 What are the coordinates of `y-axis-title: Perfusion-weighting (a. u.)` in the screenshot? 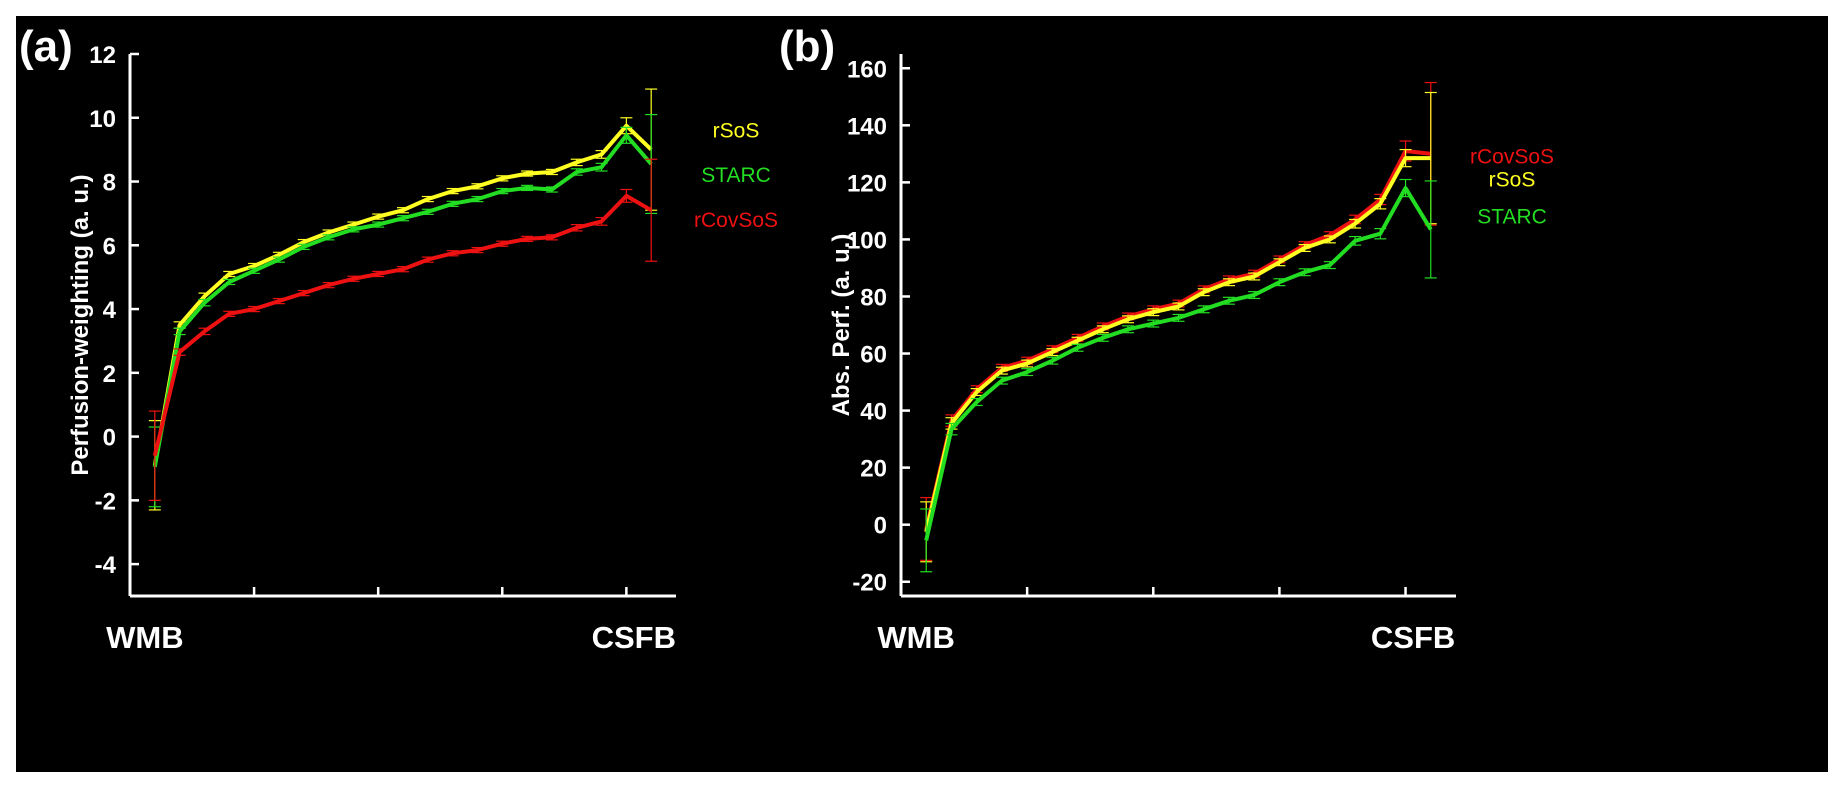 It's located at (80, 324).